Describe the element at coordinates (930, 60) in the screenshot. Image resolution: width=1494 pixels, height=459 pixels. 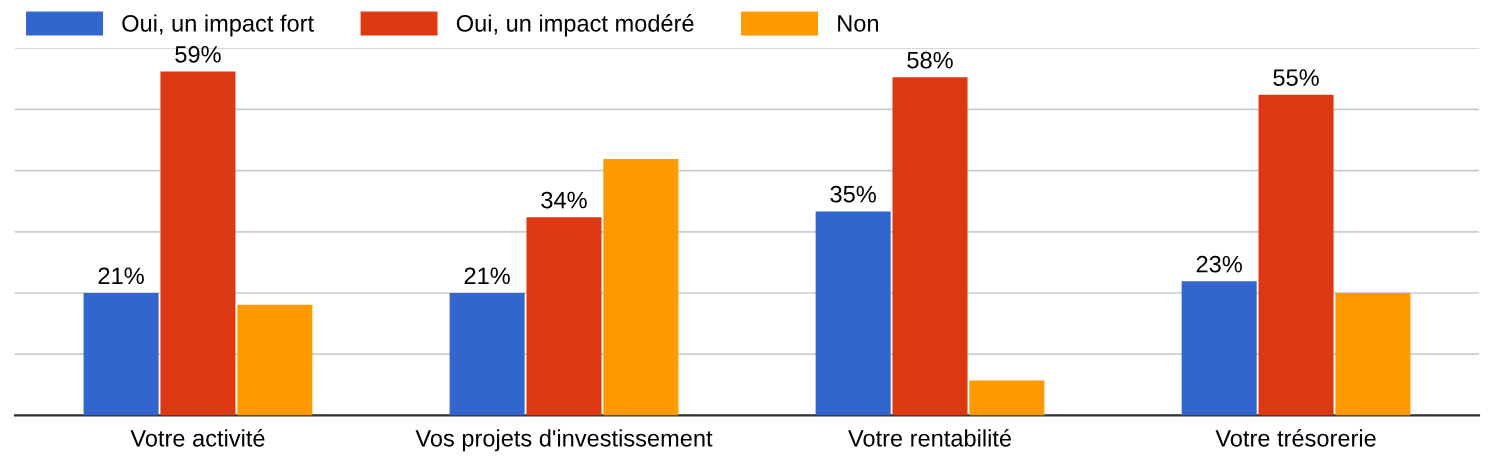
I see `data-label: 58%` at that location.